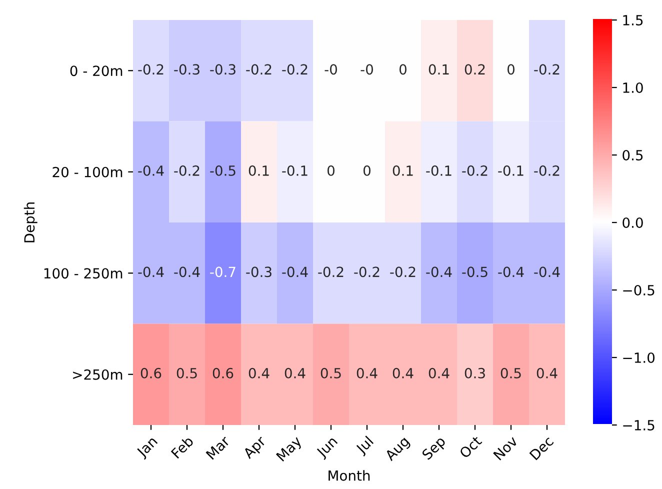 Image resolution: width=662 pixels, height=489 pixels. I want to click on data-label: -0.7, so click(223, 272).